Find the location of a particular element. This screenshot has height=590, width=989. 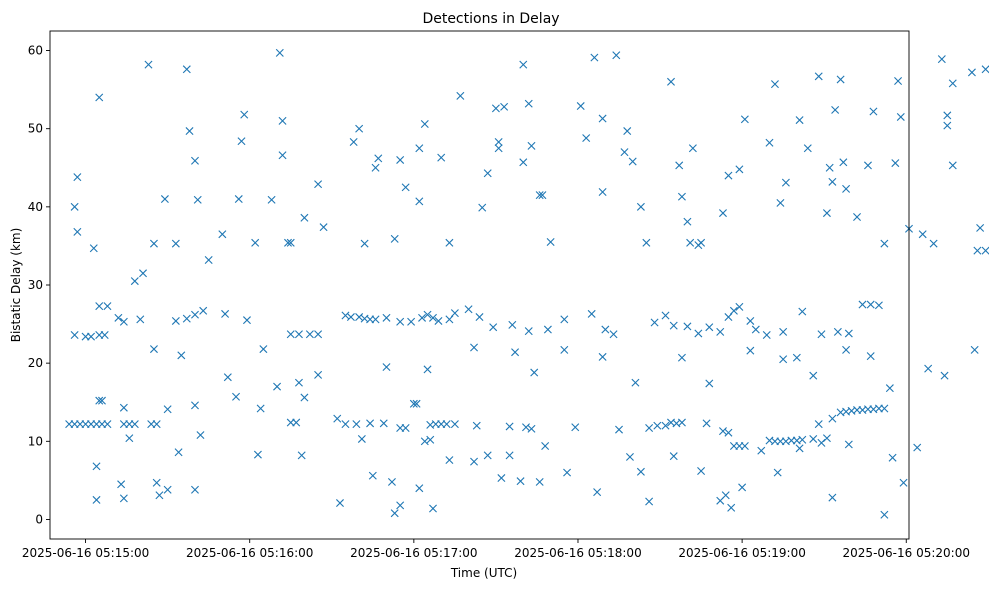

x-axis-label: Time (UTC) is located at coordinates (483, 573).